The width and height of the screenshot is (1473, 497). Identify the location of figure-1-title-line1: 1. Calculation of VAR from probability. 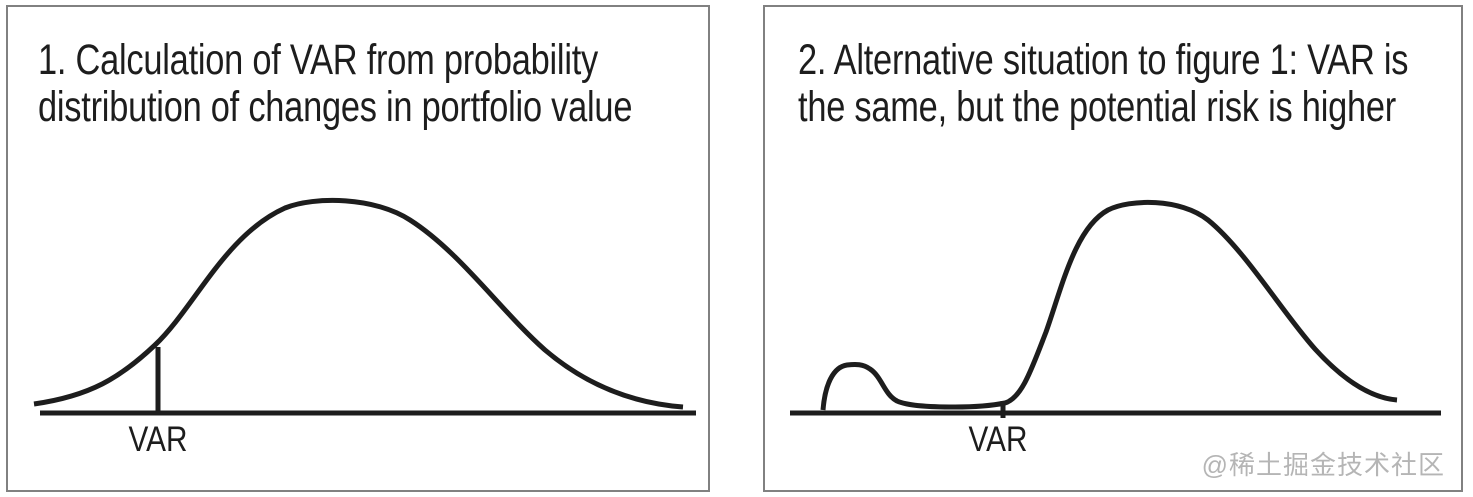
(318, 60).